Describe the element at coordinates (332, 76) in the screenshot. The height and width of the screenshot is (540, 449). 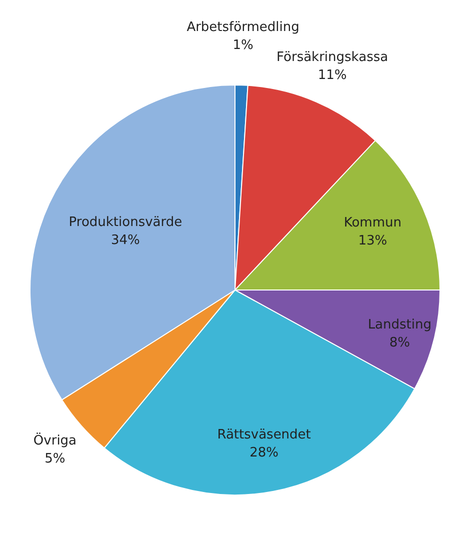
I see `data-label: 11%` at that location.